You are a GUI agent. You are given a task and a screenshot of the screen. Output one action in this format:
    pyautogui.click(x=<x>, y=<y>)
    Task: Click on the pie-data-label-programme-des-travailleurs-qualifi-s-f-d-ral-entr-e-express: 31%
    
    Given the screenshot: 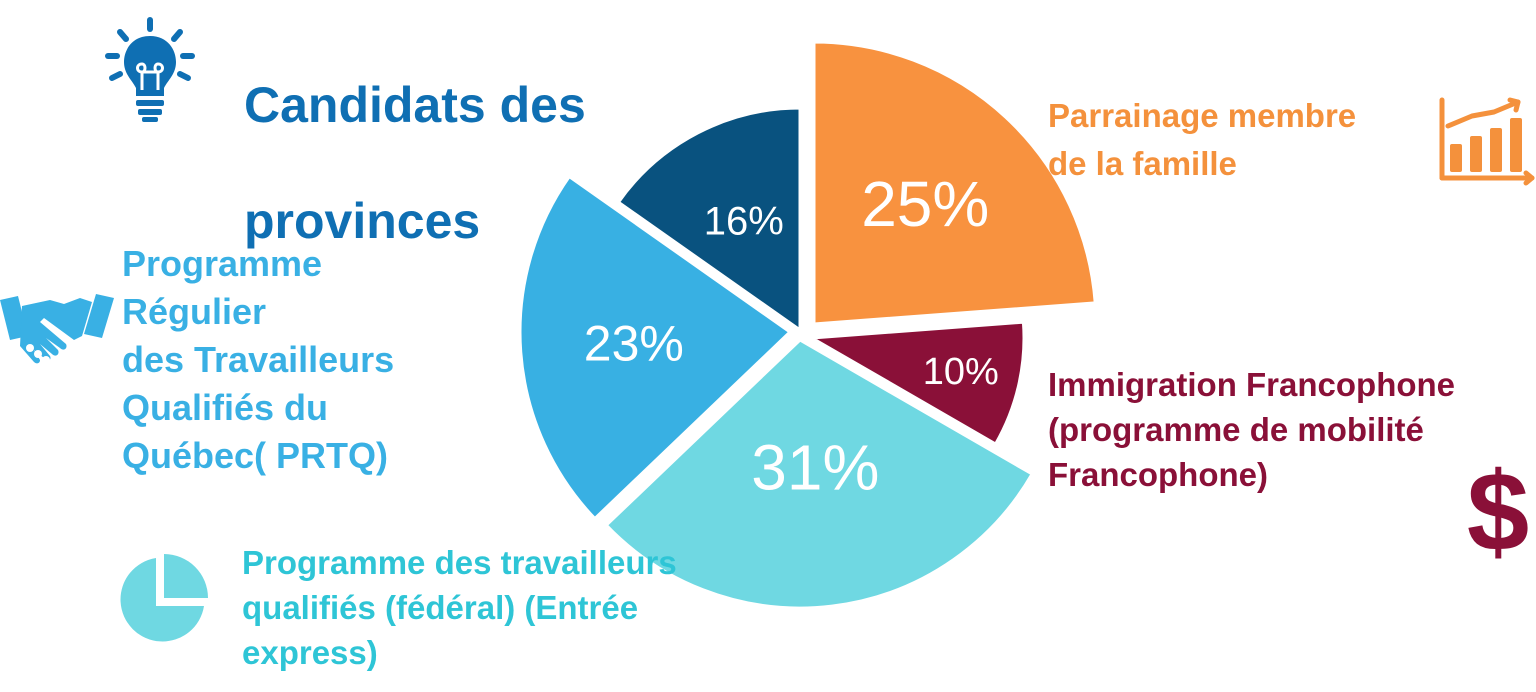 What is the action you would take?
    pyautogui.click(x=815, y=468)
    